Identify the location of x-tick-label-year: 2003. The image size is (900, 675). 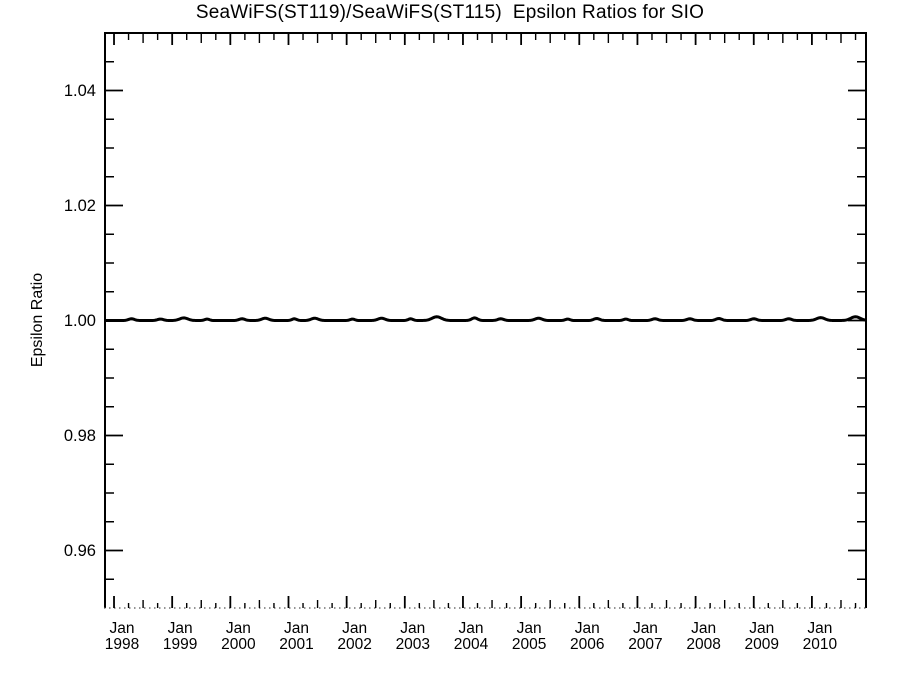
(413, 644).